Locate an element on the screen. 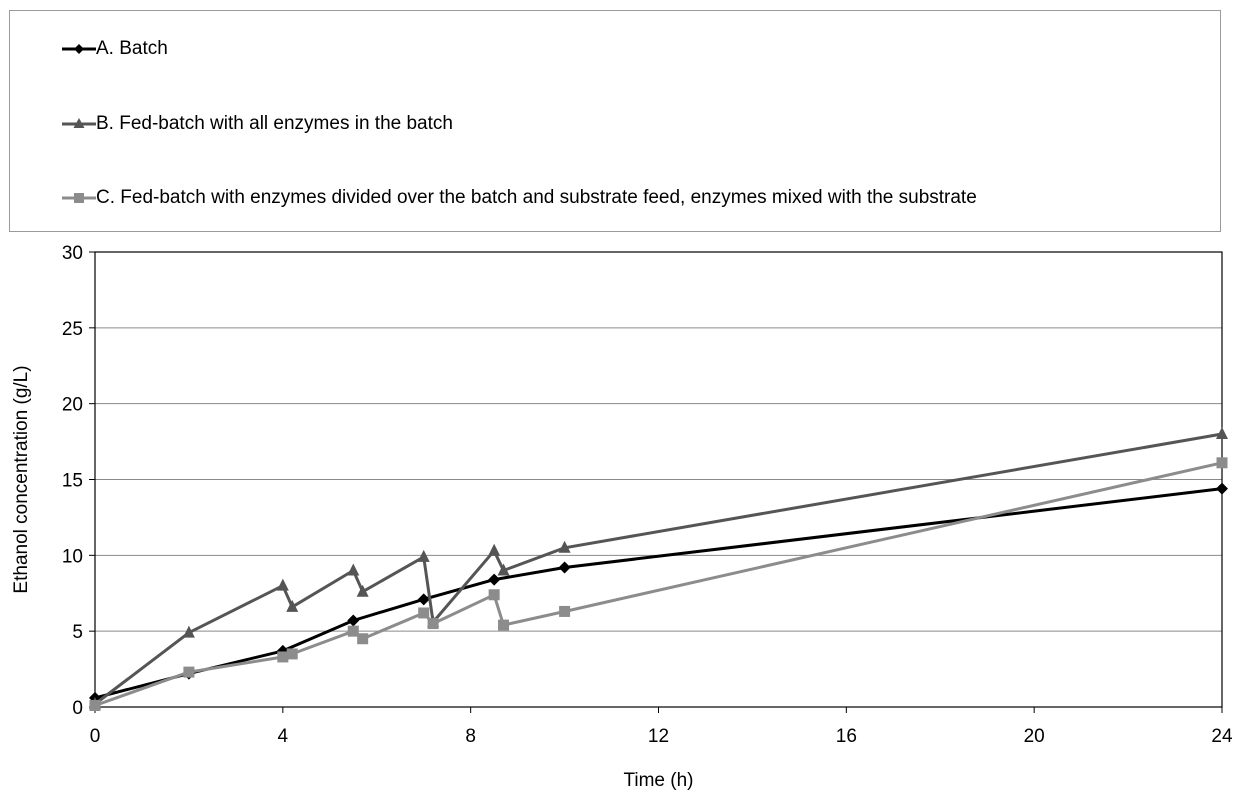  legend-label-a: A. Batch is located at coordinates (132, 48).